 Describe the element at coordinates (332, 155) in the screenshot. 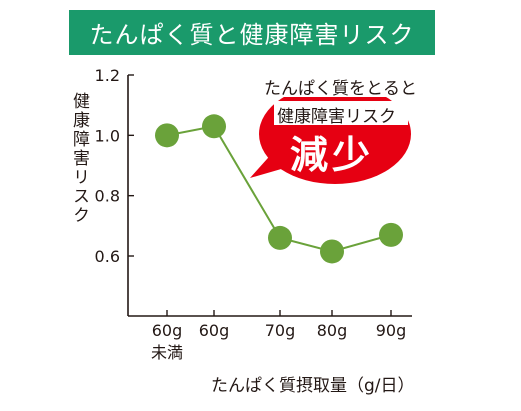

I see `callout-emphasis: 減少` at that location.